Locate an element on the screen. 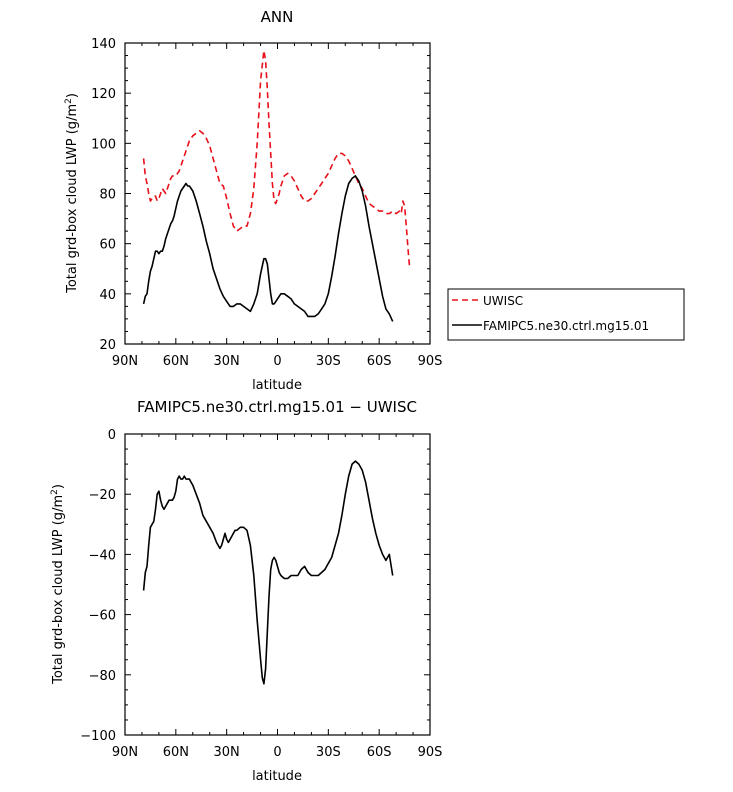  bottom-chart-title: FAMIPC5.ne30.ctrl.mg15.01 − UWISC is located at coordinates (277, 407).